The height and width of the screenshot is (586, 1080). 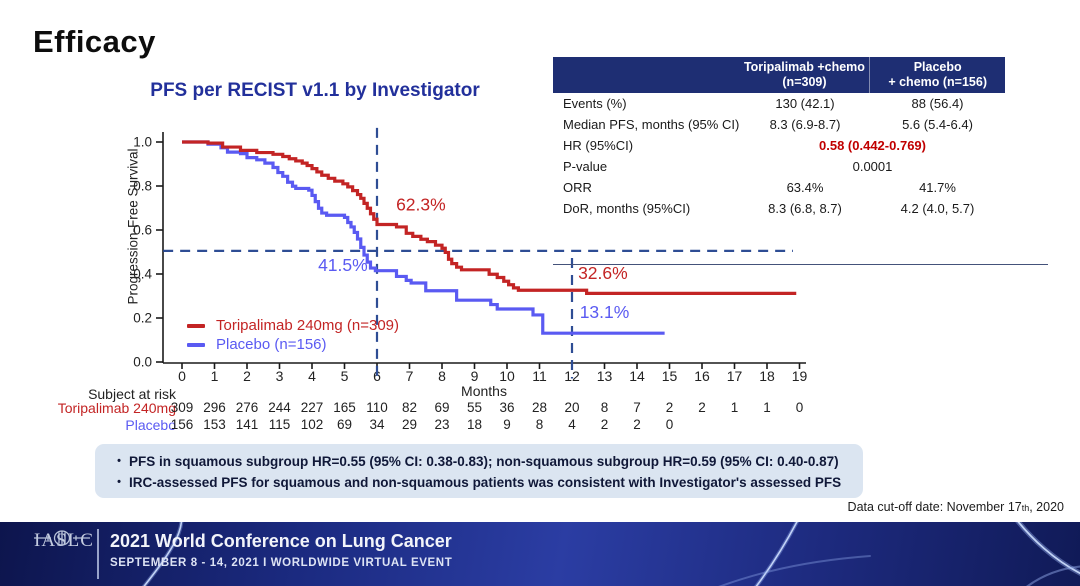 What do you see at coordinates (572, 376) in the screenshot?
I see `x-tick-label: 12` at bounding box center [572, 376].